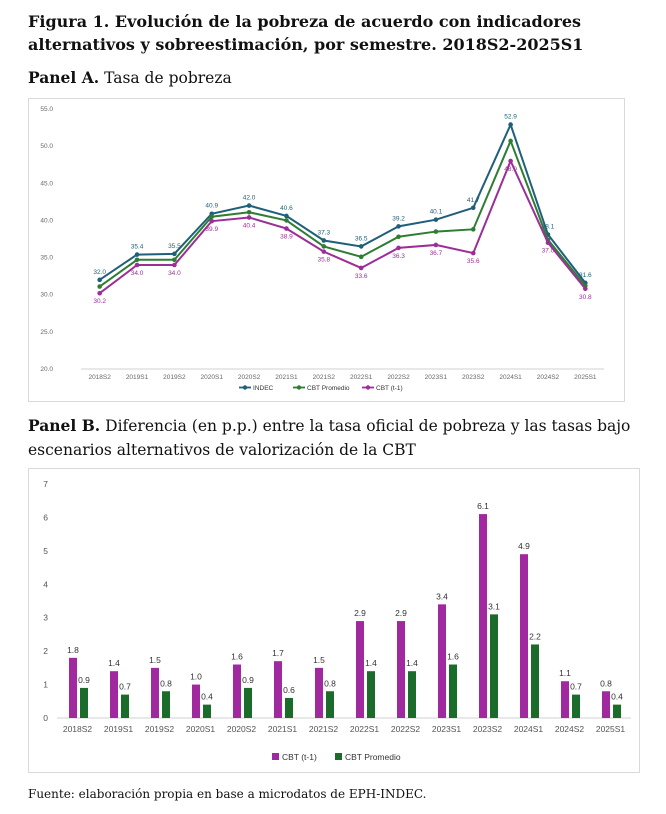  I want to click on data-label: 38.1, so click(548, 227).